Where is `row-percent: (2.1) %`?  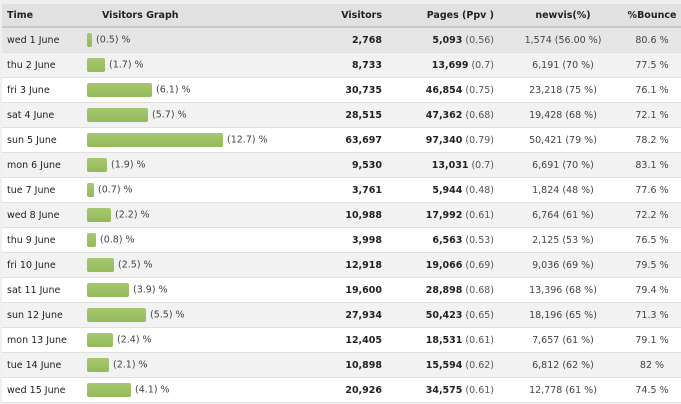 row-percent: (2.1) % is located at coordinates (130, 365).